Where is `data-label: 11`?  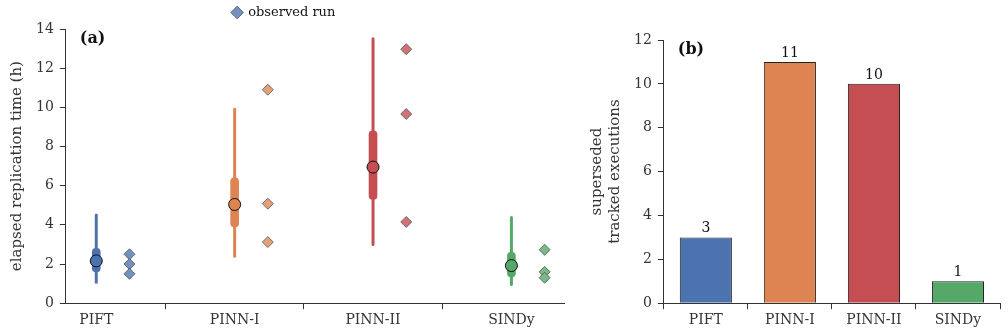
data-label: 11 is located at coordinates (789, 51).